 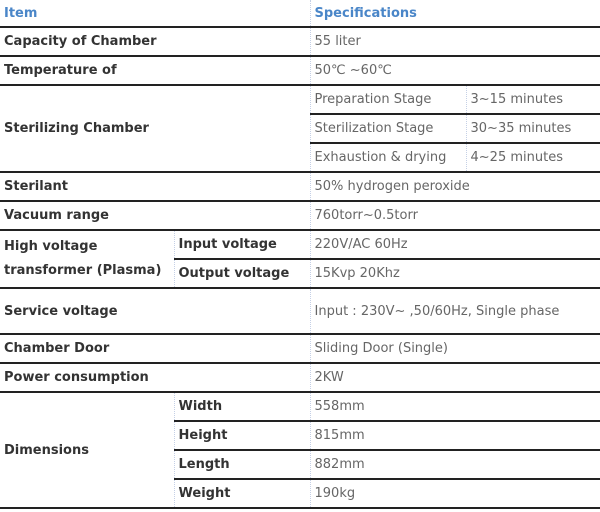 What do you see at coordinates (388, 128) in the screenshot?
I see `stage-name: Sterilization Stage` at bounding box center [388, 128].